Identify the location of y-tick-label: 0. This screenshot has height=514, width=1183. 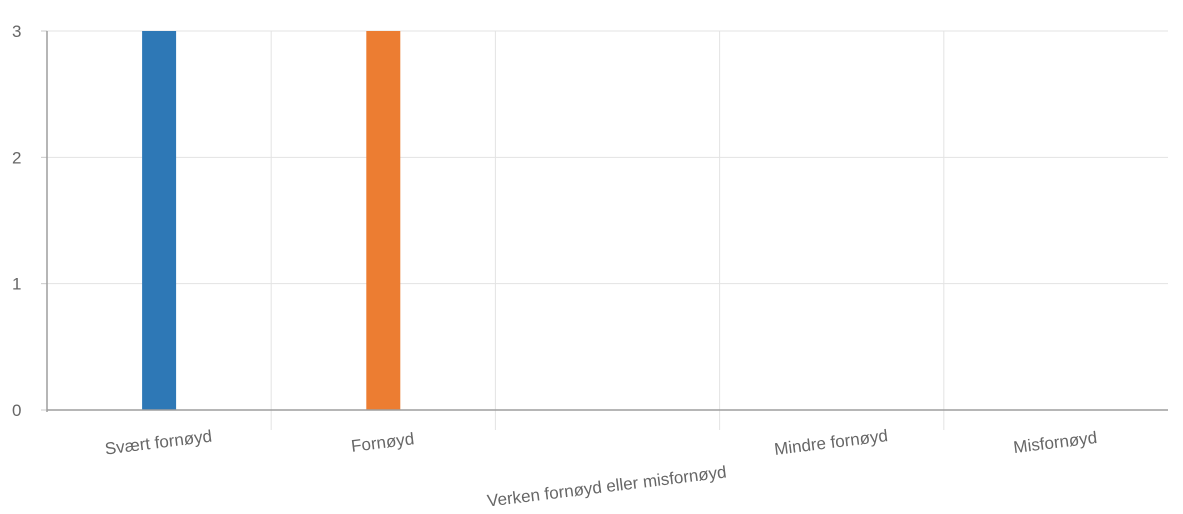
(16, 410).